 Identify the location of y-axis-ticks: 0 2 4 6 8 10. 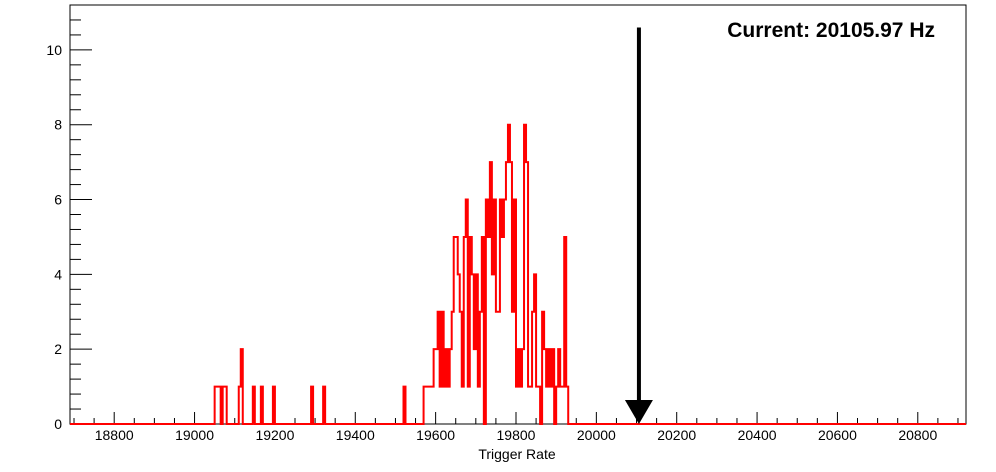
(69, 218).